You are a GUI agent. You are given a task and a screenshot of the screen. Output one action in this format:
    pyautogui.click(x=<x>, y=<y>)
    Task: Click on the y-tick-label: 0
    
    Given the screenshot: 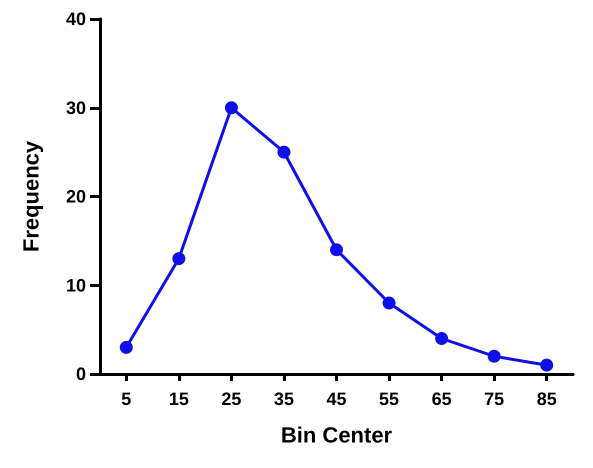 What is the action you would take?
    pyautogui.click(x=81, y=374)
    